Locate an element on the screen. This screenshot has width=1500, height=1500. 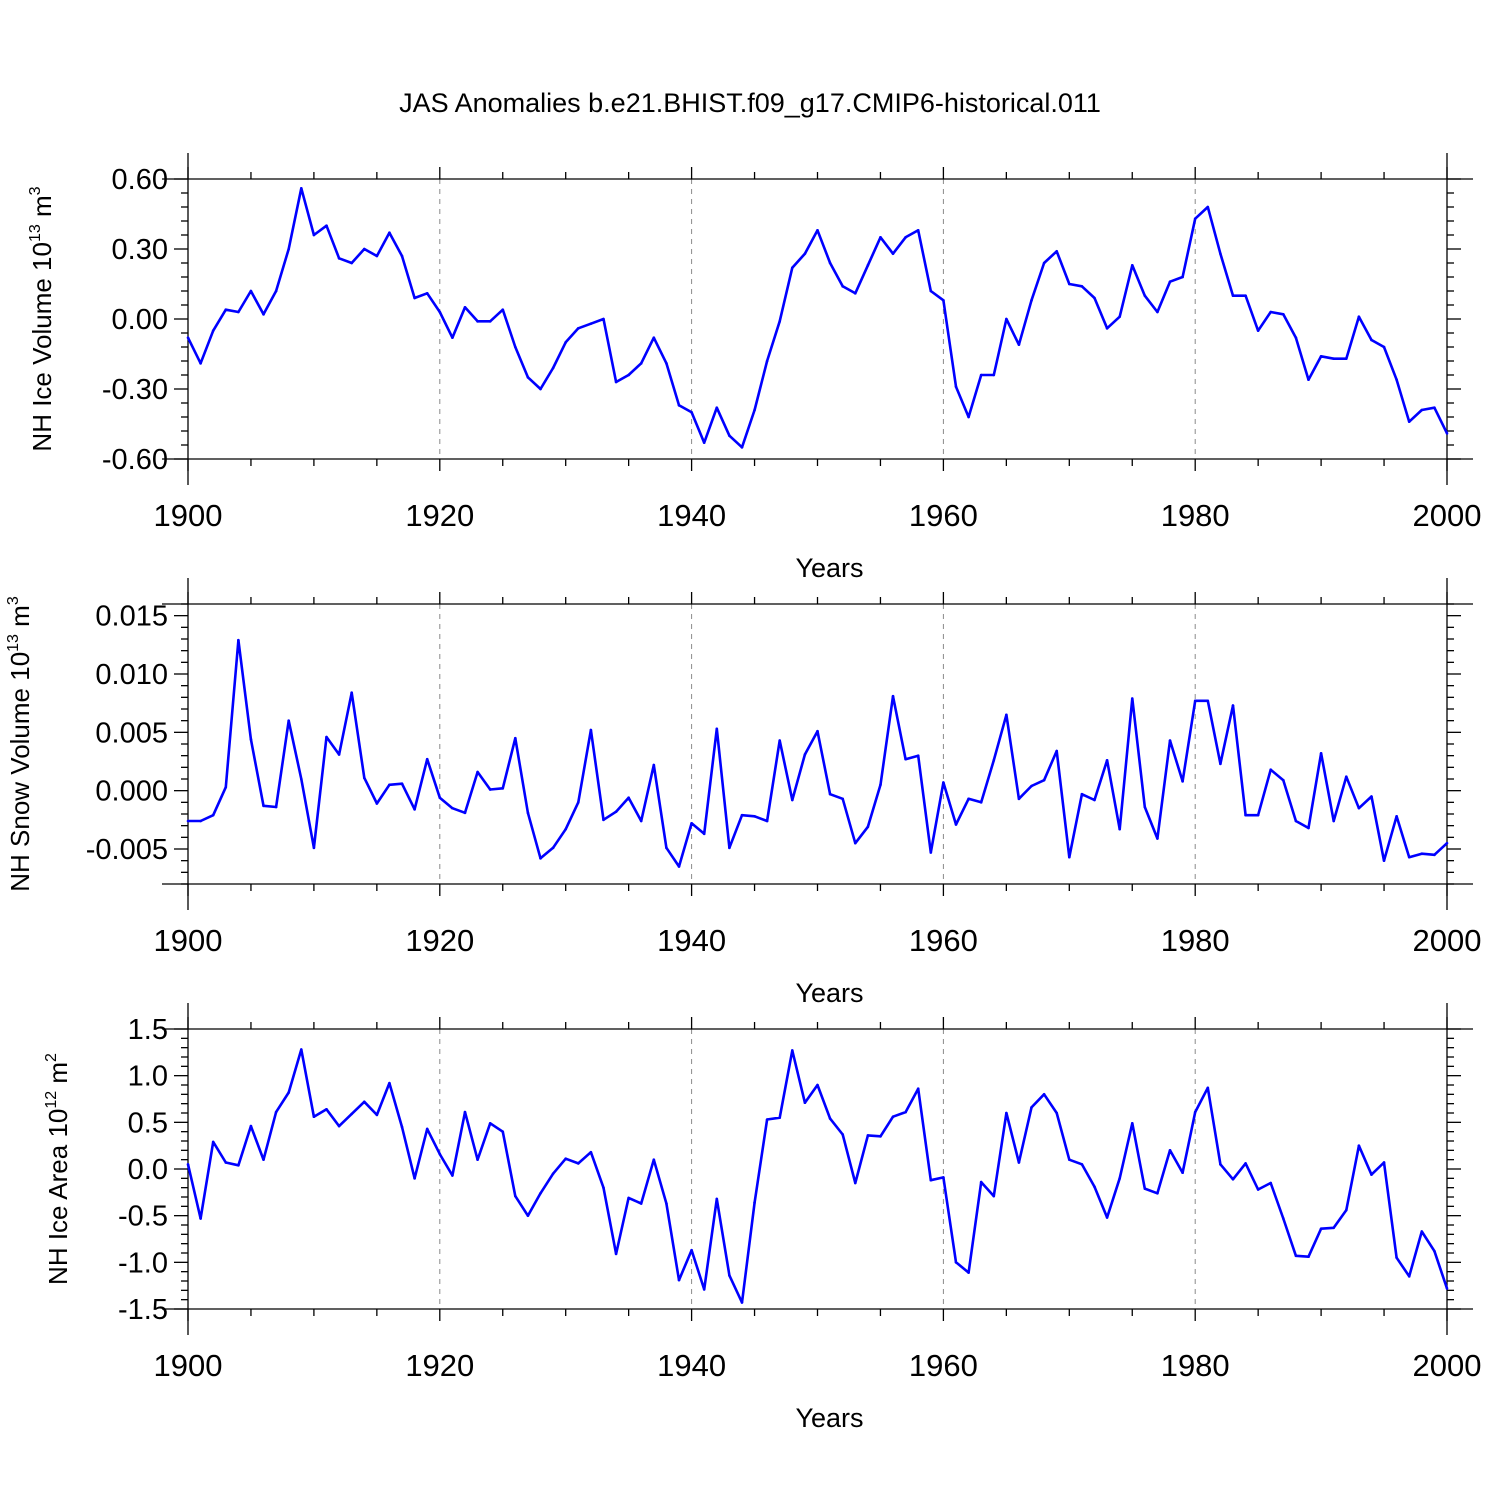
ice-volume-point-1910 is located at coordinates (314, 235).